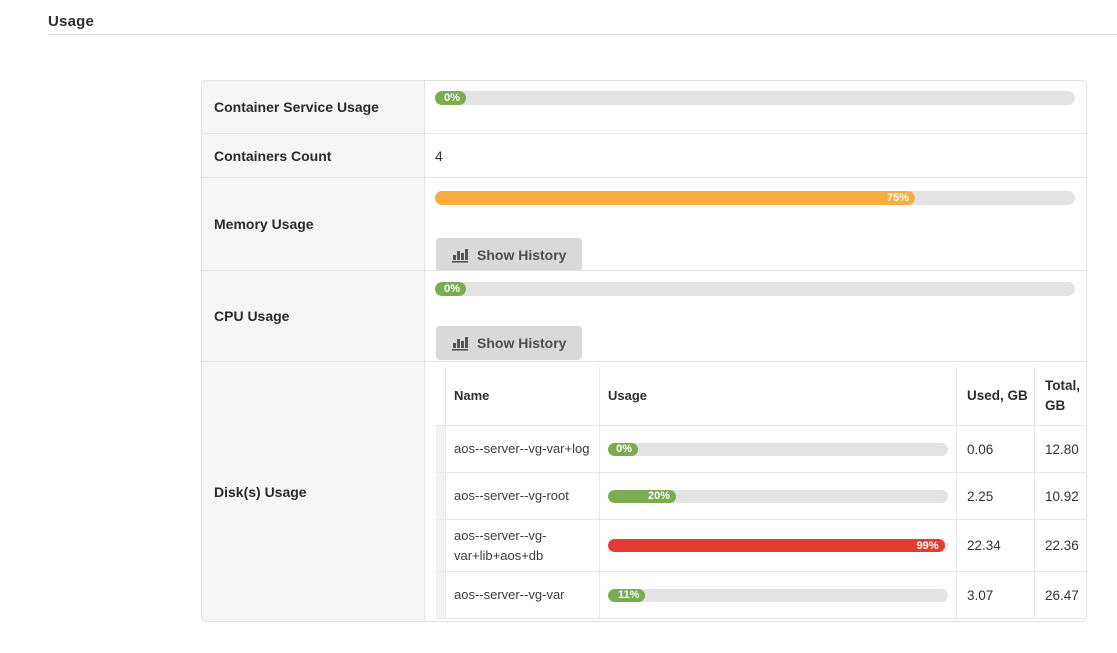  I want to click on disk-usage-cell: 0%, so click(777, 449).